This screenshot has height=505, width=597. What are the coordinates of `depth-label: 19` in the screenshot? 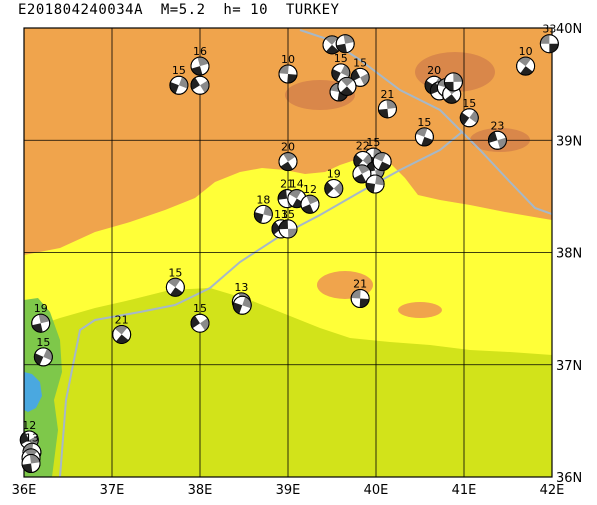 It's located at (41, 308).